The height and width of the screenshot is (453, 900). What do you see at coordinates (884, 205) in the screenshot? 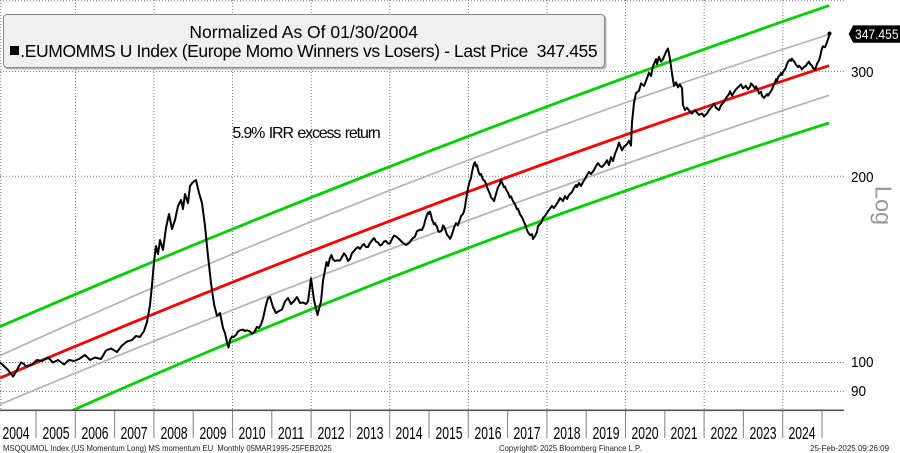
I see `svg-text: Log` at bounding box center [884, 205].